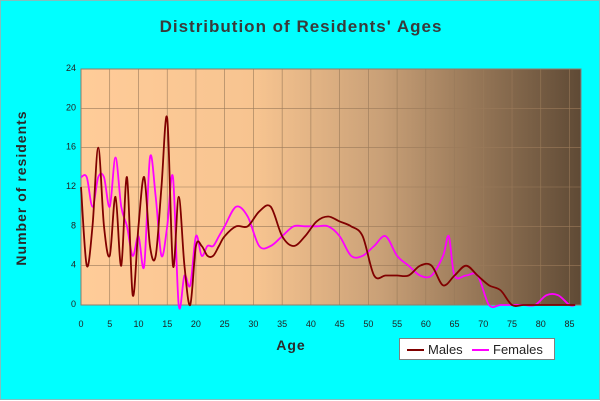 The width and height of the screenshot is (600, 401). I want to click on x-tick-label: 5, so click(109, 324).